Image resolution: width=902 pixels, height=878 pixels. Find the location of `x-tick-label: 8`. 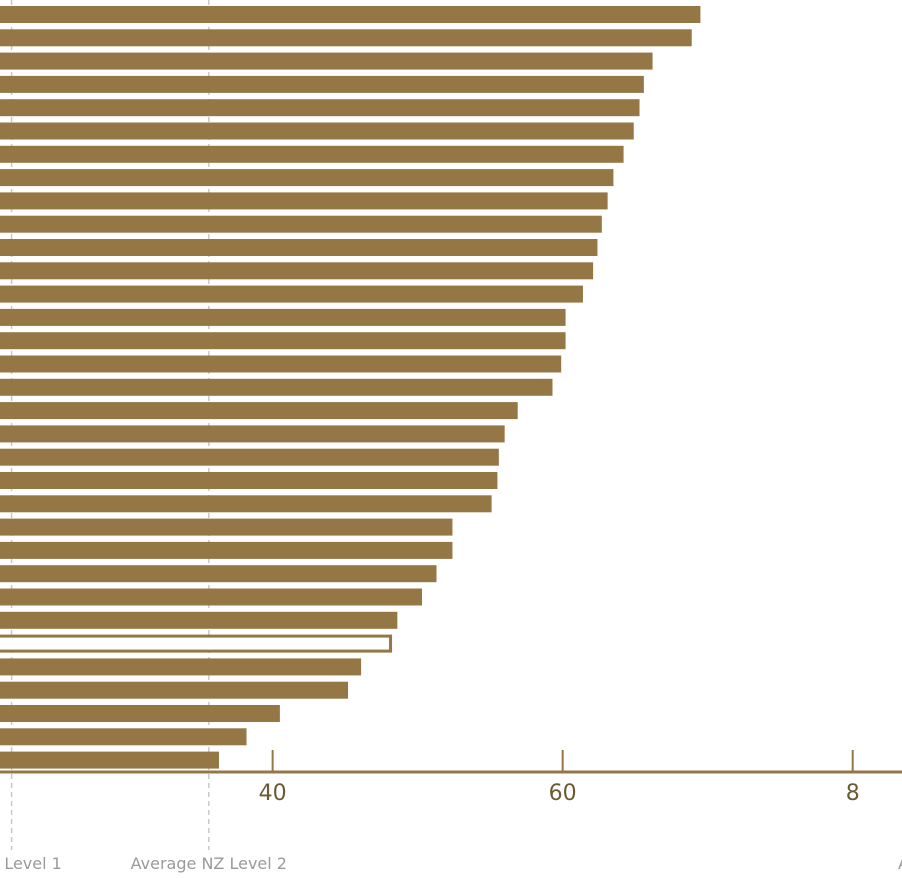

x-tick-label: 8 is located at coordinates (853, 793).